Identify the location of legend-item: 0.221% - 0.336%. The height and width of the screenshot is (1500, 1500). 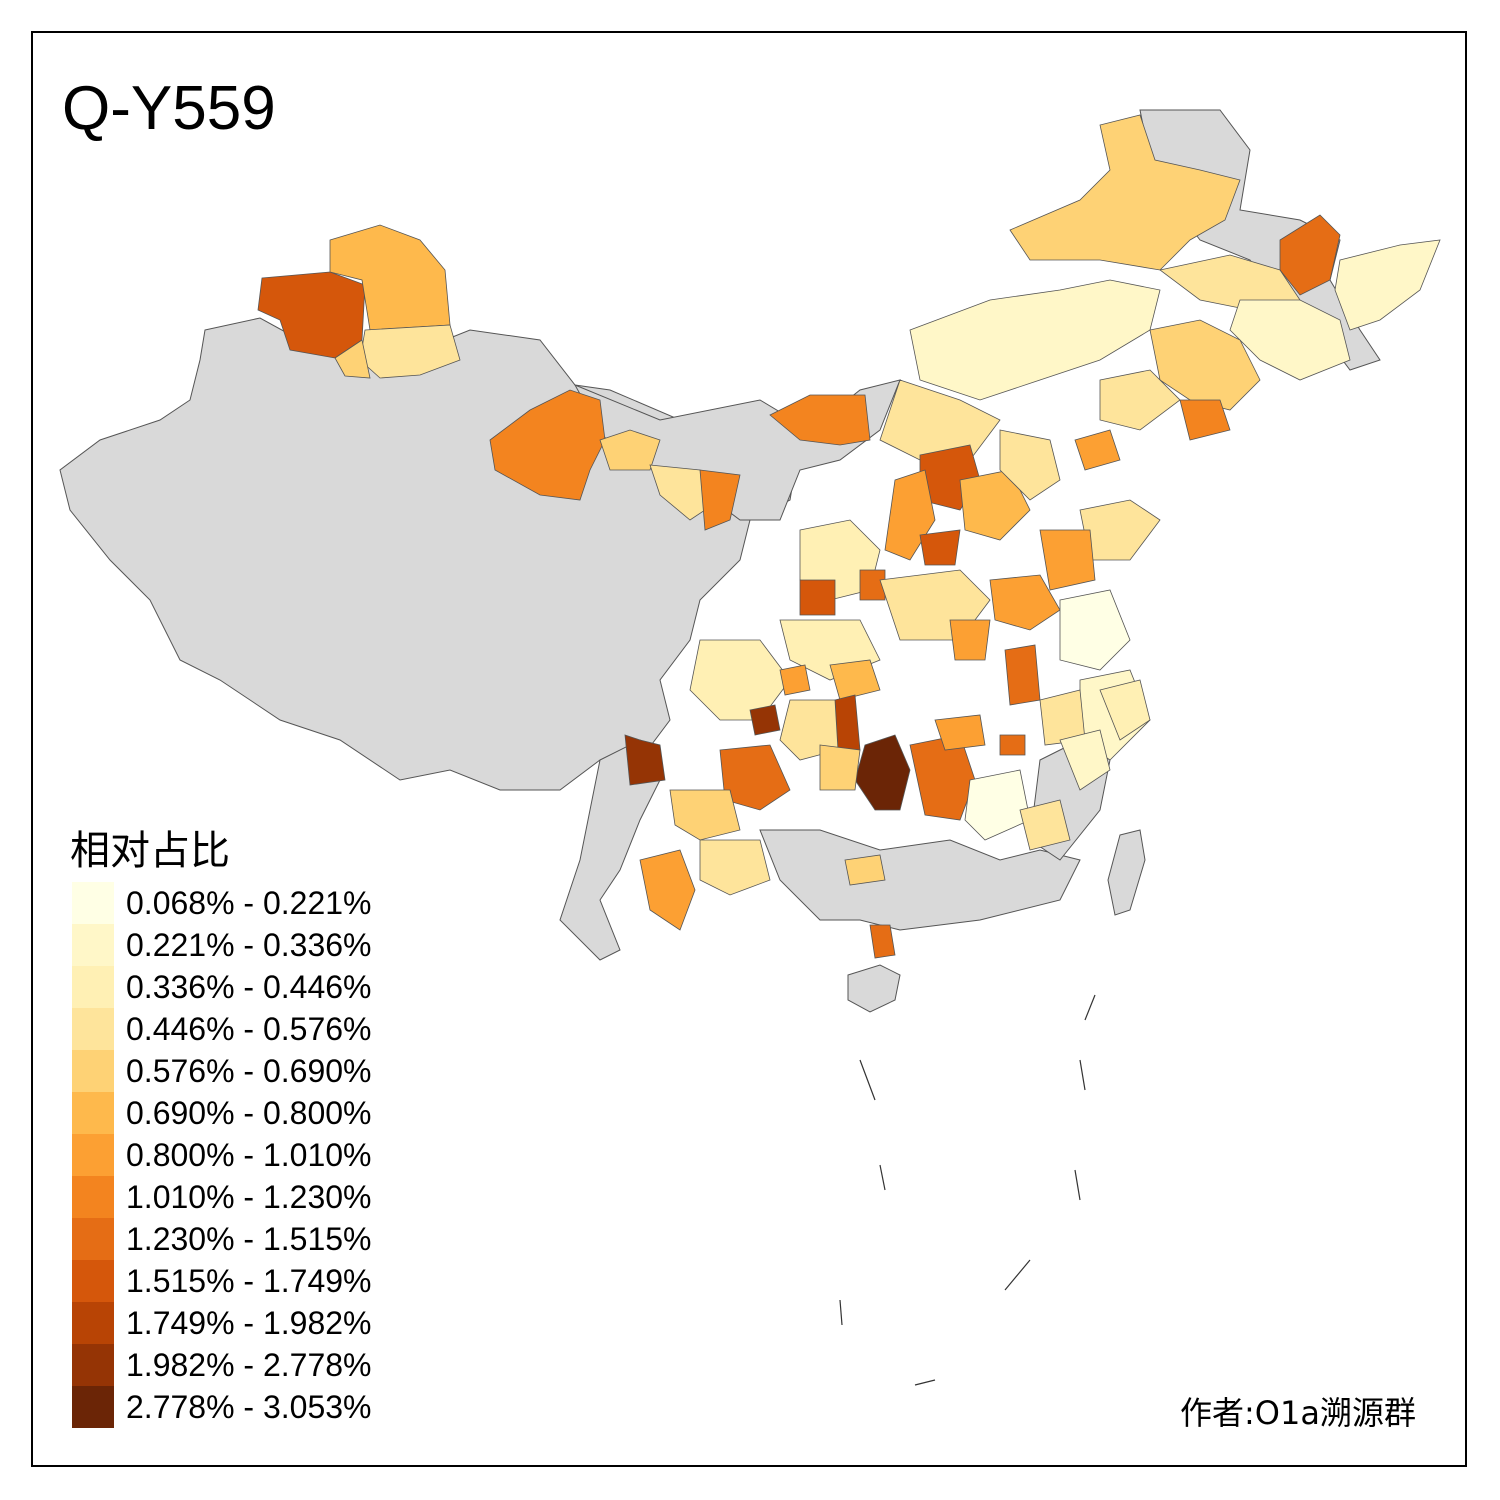
(222, 945).